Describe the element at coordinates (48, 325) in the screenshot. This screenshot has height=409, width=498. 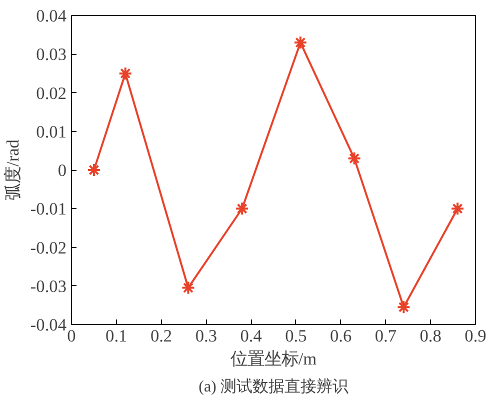
I see `y-tick-label: -0.04` at that location.